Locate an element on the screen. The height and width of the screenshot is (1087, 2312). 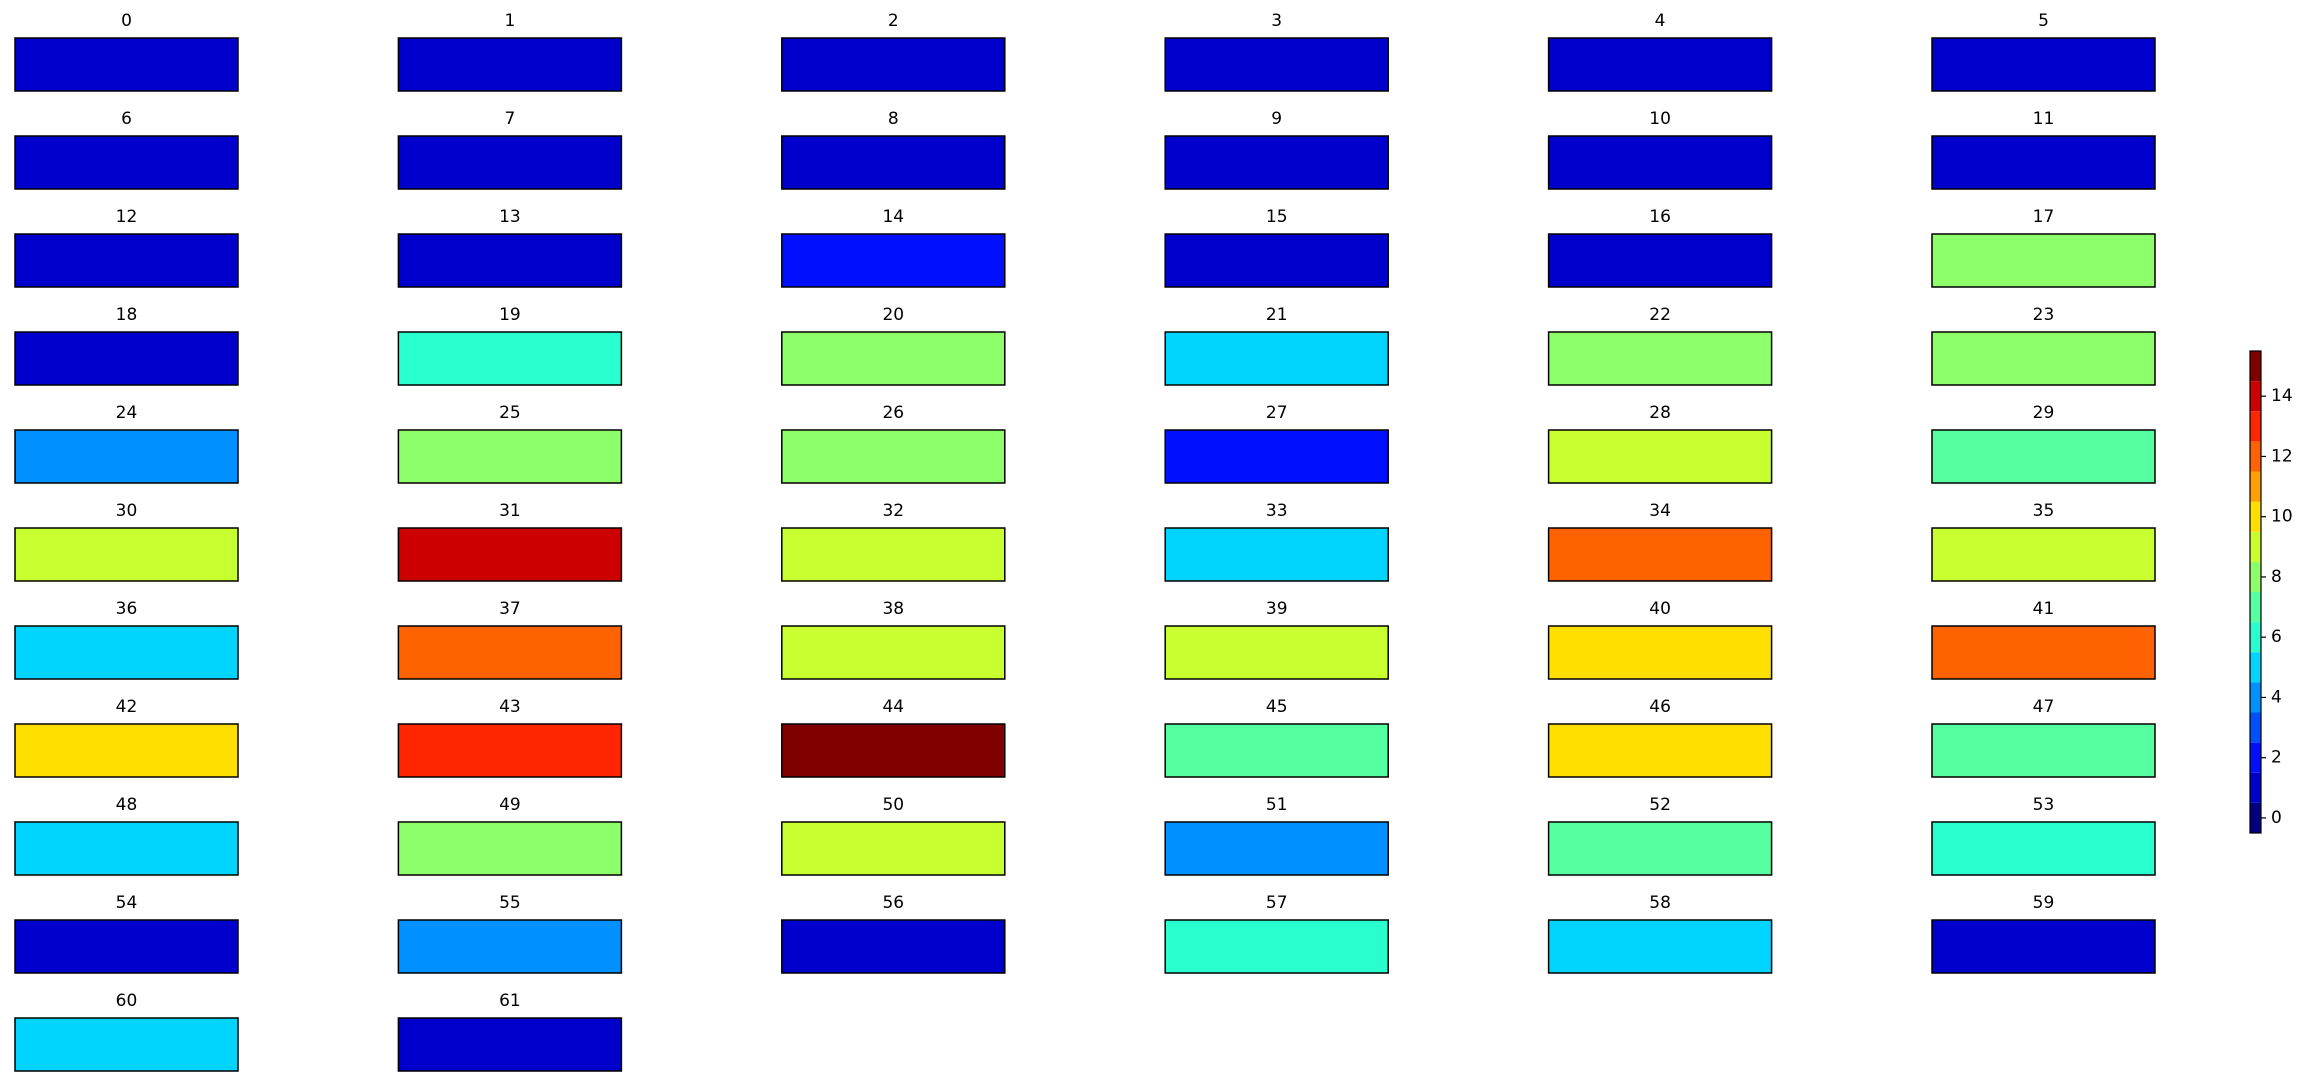
panel-title: 42 is located at coordinates (127, 707).